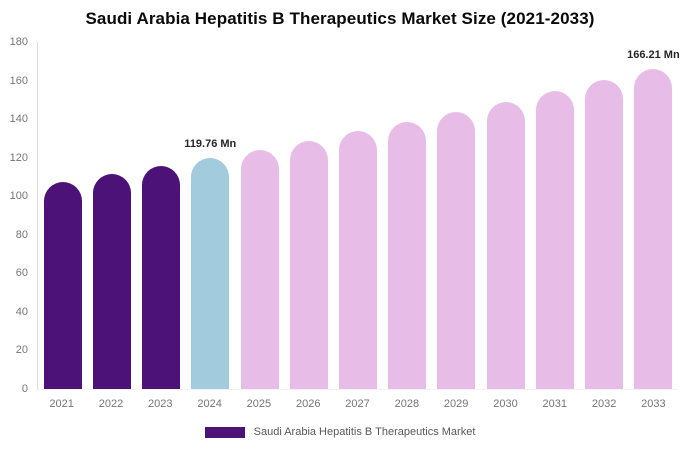  Describe the element at coordinates (259, 404) in the screenshot. I see `x-tick-label-2025: 2025` at that location.